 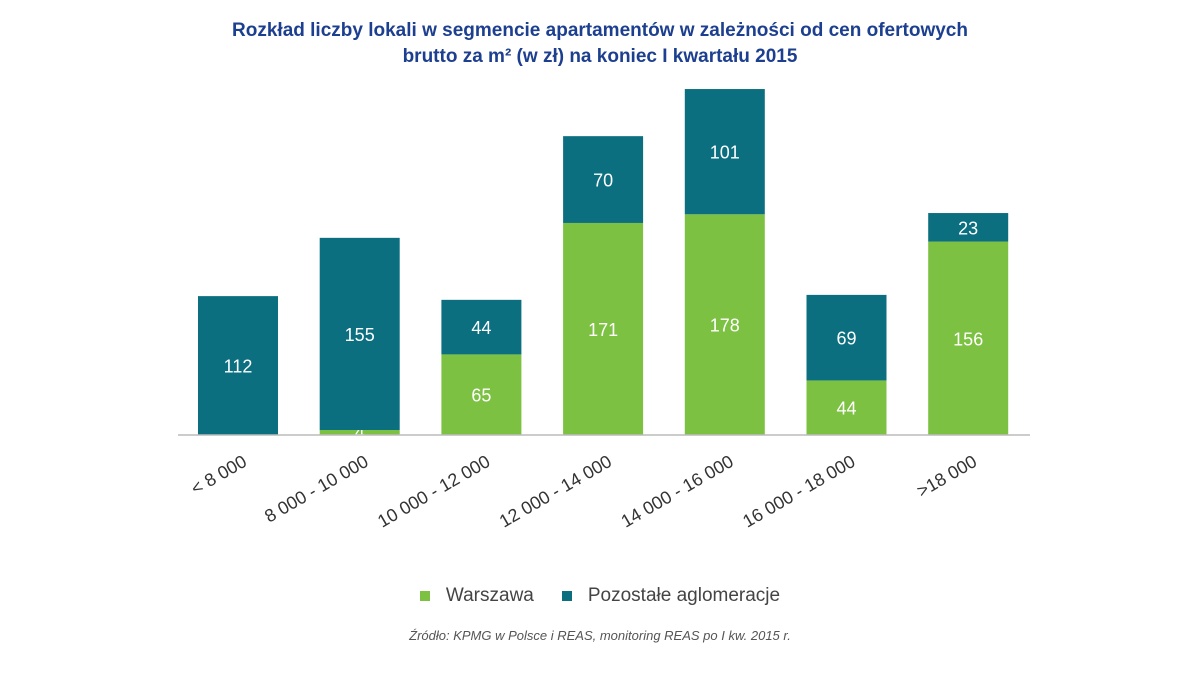 I want to click on data-label: 101, so click(x=725, y=153).